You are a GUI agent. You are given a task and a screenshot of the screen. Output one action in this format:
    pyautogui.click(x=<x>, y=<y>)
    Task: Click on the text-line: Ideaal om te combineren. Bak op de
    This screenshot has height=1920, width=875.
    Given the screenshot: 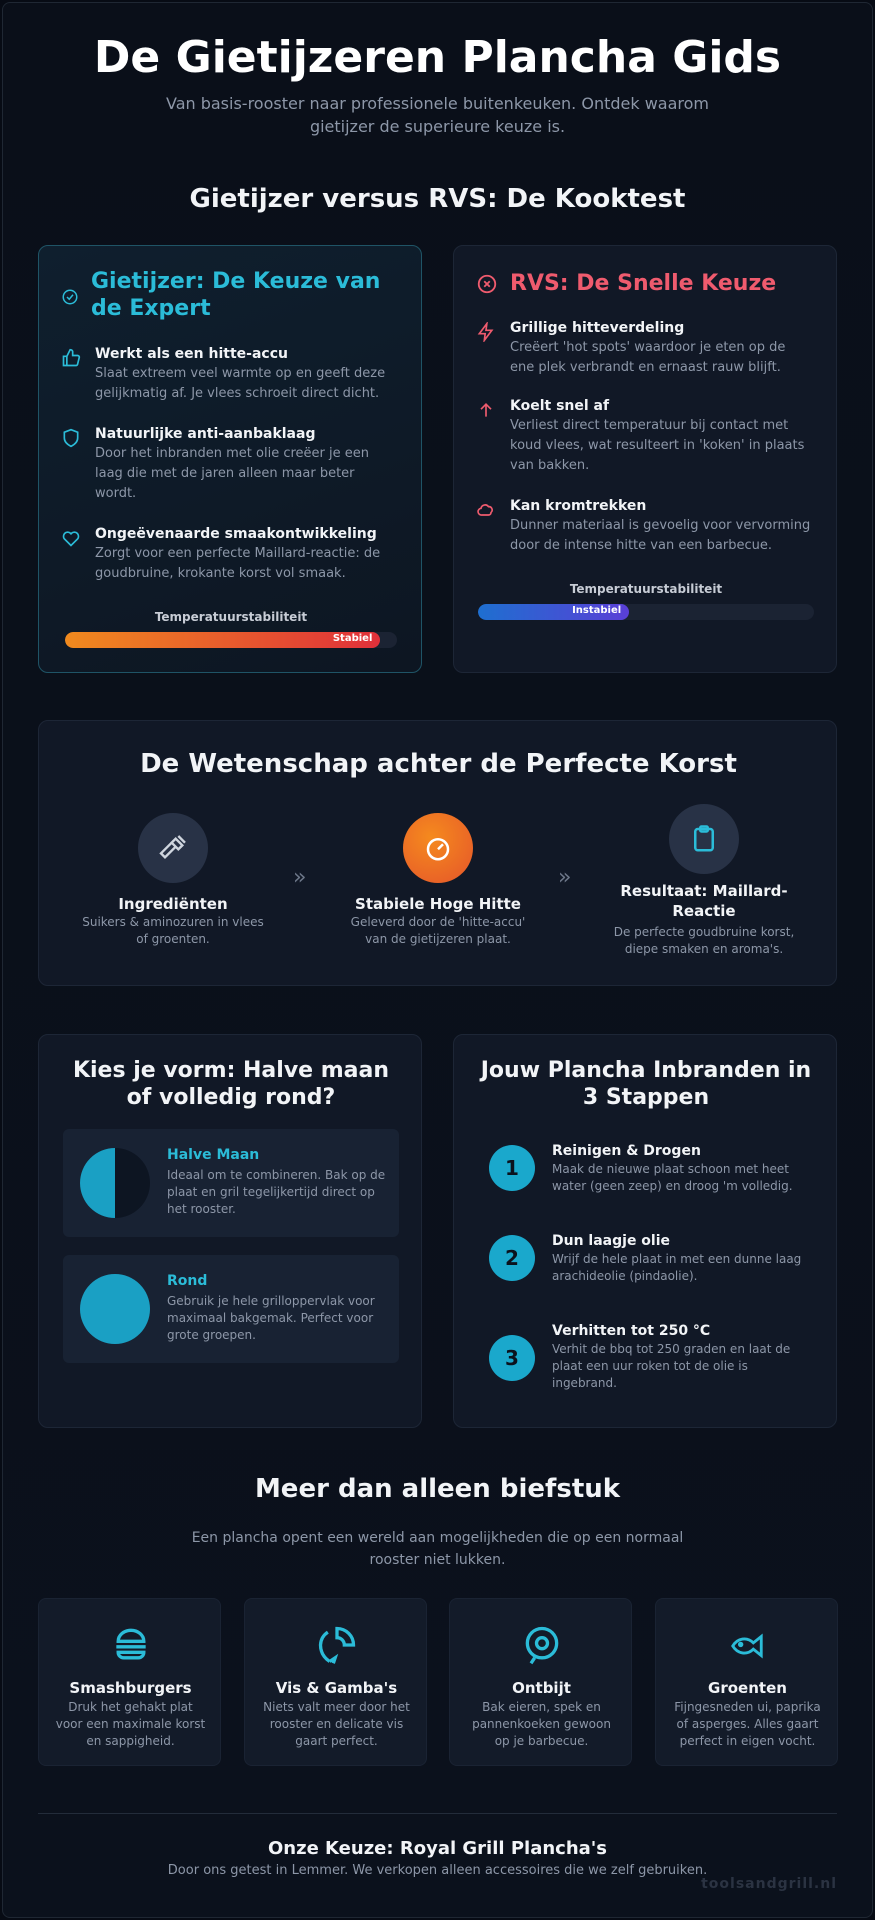 What is the action you would take?
    pyautogui.click(x=276, y=1175)
    